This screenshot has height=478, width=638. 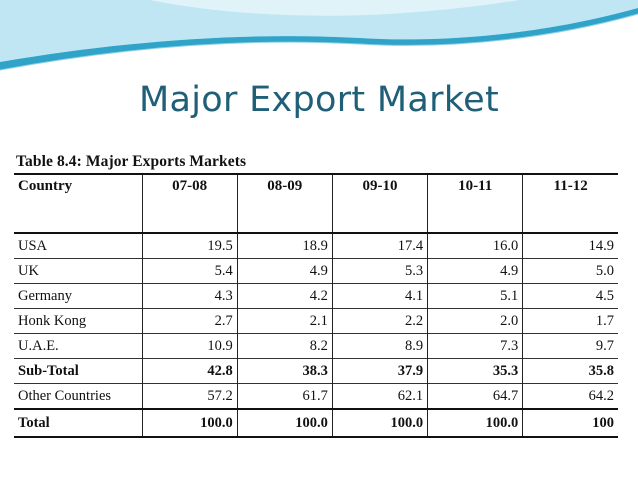 What do you see at coordinates (78, 423) in the screenshot?
I see `country-cell: Total` at bounding box center [78, 423].